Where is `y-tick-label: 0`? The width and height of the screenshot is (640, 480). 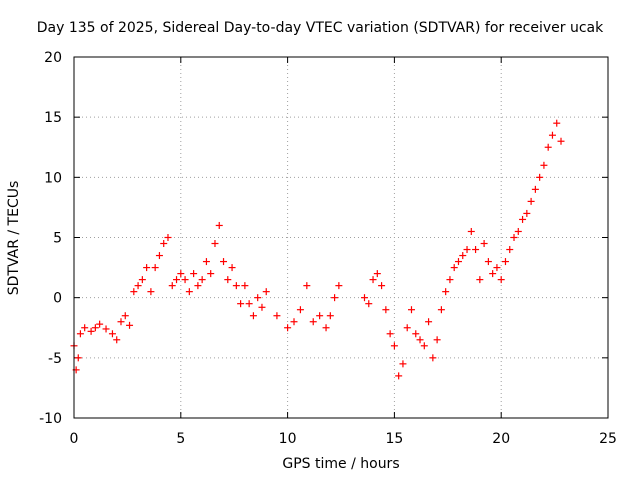 y-tick-label: 0 is located at coordinates (57, 299).